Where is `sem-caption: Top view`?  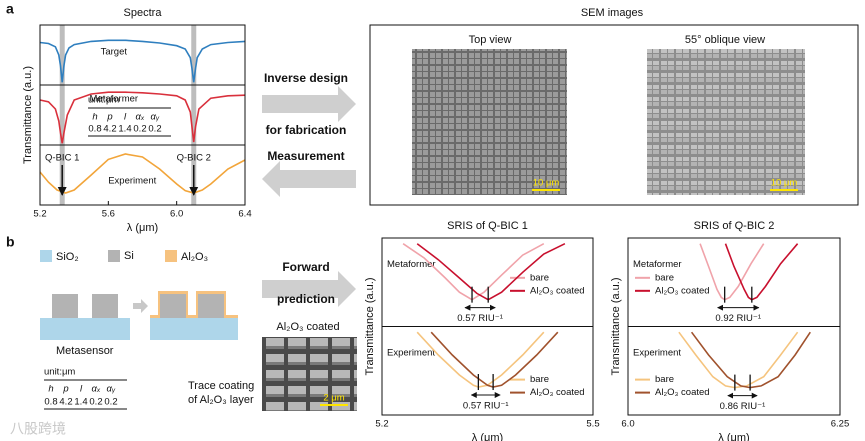 sem-caption: Top view is located at coordinates (490, 40).